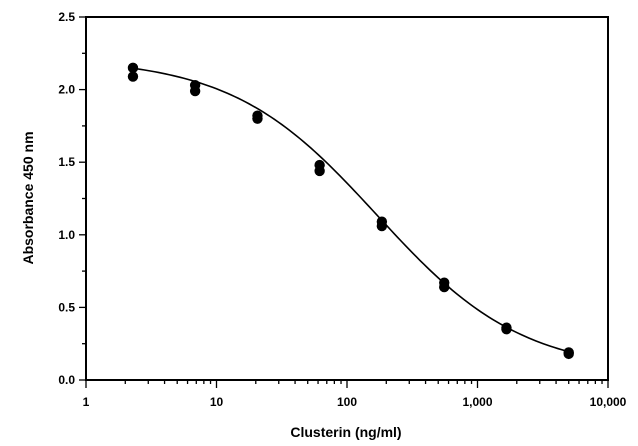 This screenshot has width=638, height=446. I want to click on y-axis-title: Absorbance 450 nm, so click(28, 197).